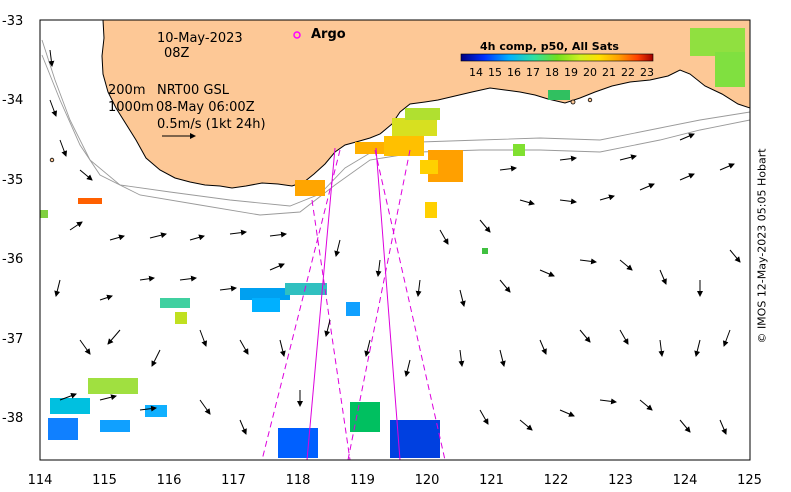  Describe the element at coordinates (762, 246) in the screenshot. I see `credit-text: © IMOS 12-May-2023 05:05 Hobart` at that location.